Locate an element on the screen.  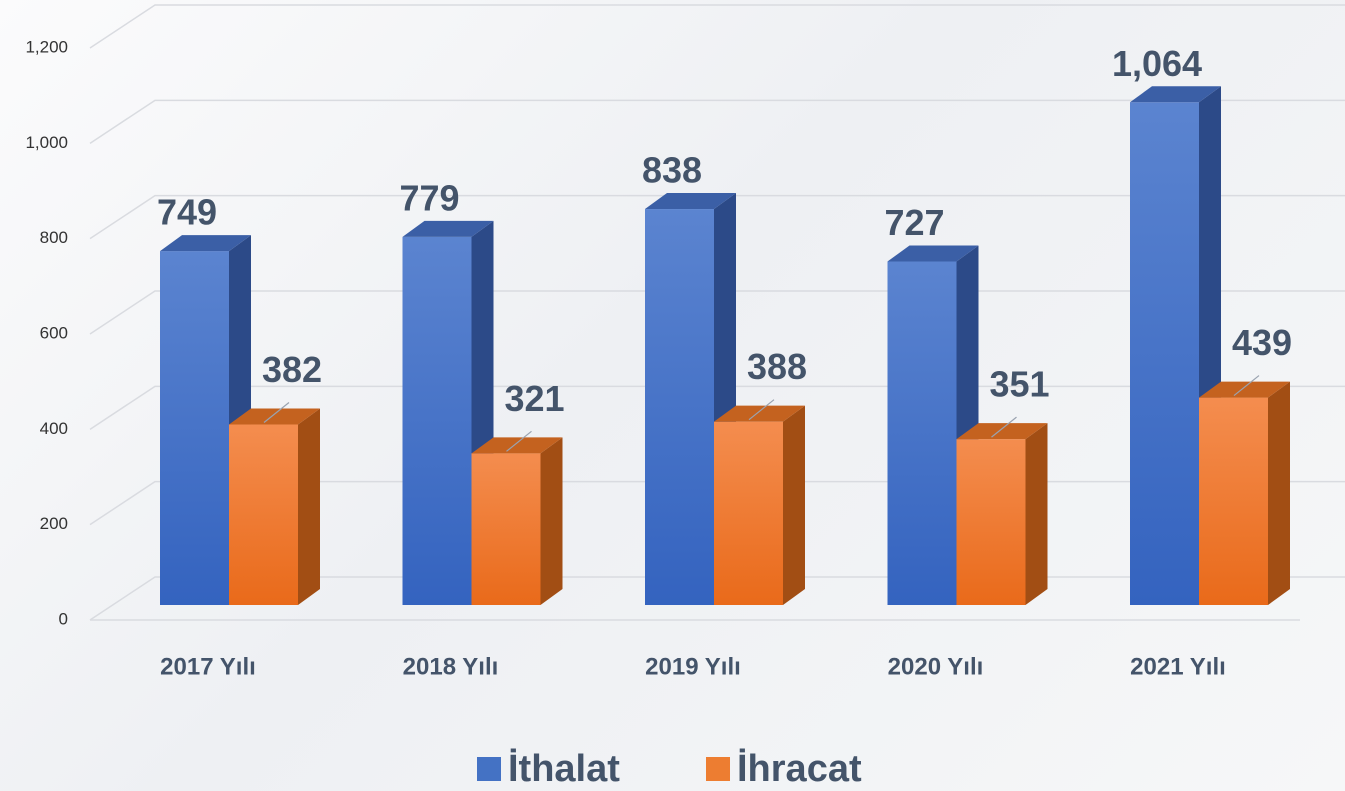
y-tick-label: 0 is located at coordinates (63, 618).